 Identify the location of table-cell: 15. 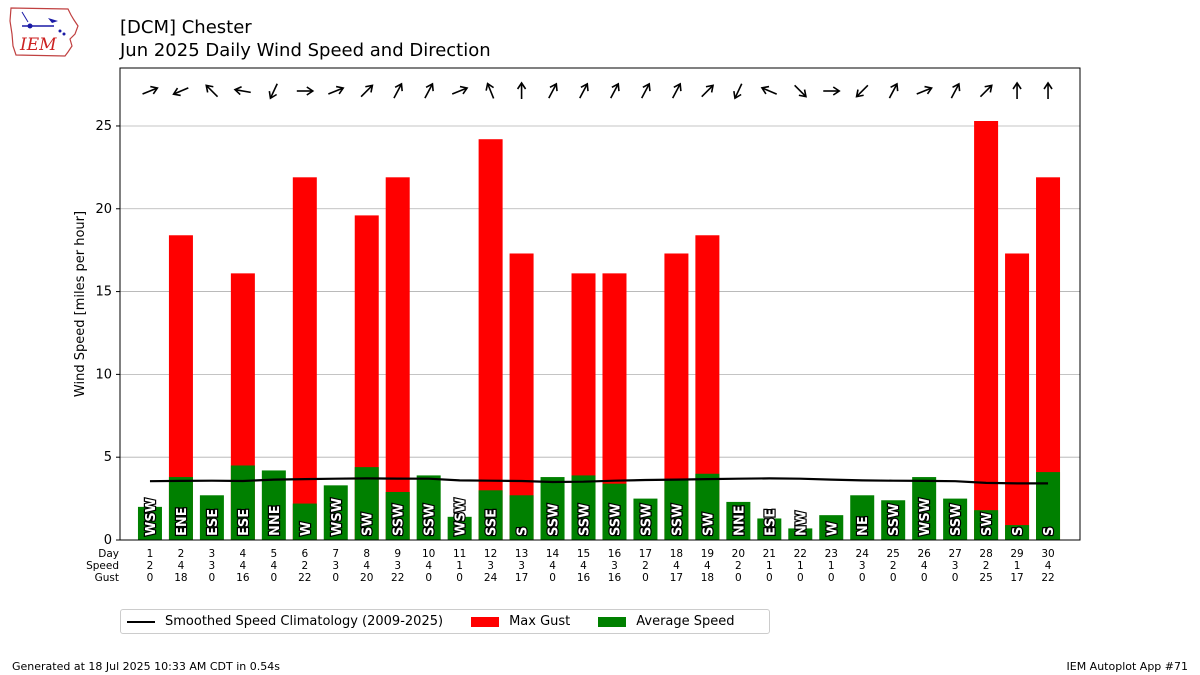
(583, 554).